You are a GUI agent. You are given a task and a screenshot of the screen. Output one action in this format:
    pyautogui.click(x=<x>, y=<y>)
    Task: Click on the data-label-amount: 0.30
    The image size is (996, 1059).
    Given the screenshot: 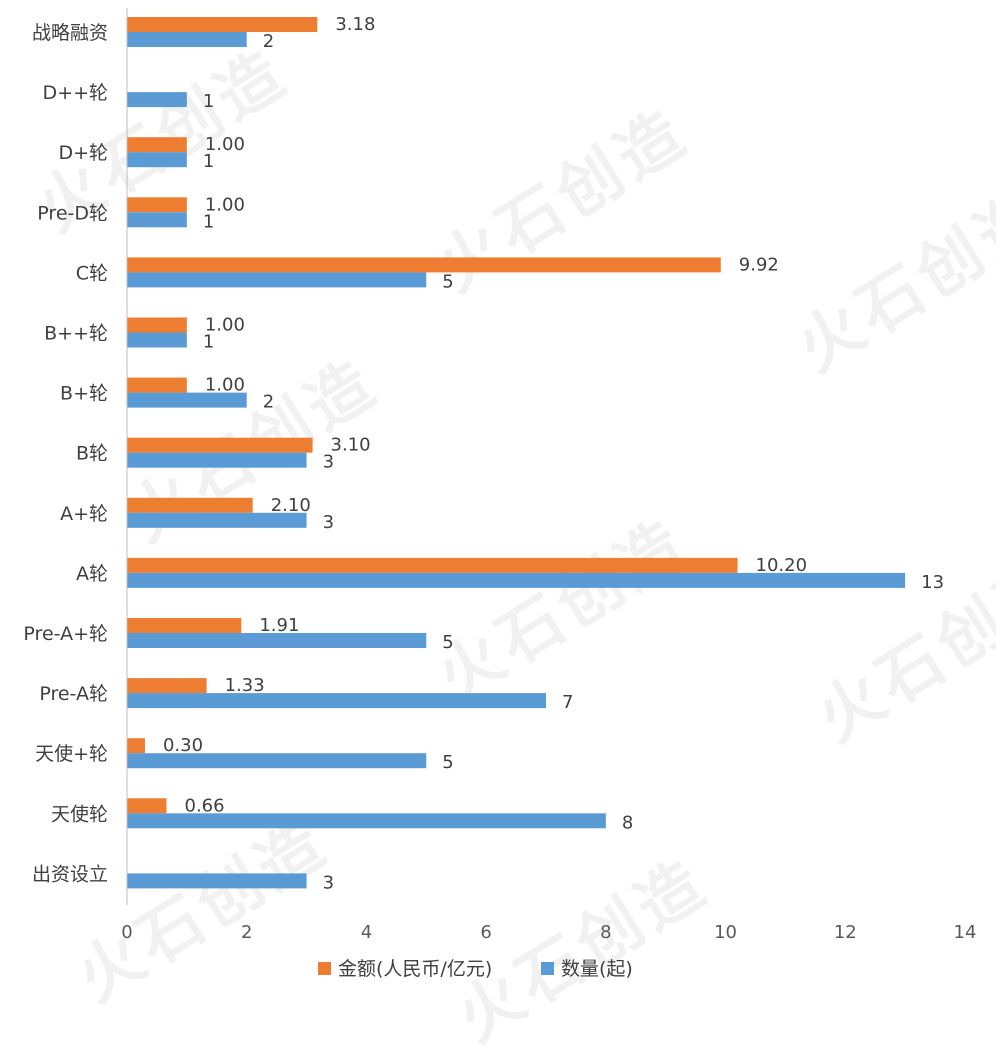 What is the action you would take?
    pyautogui.click(x=183, y=745)
    